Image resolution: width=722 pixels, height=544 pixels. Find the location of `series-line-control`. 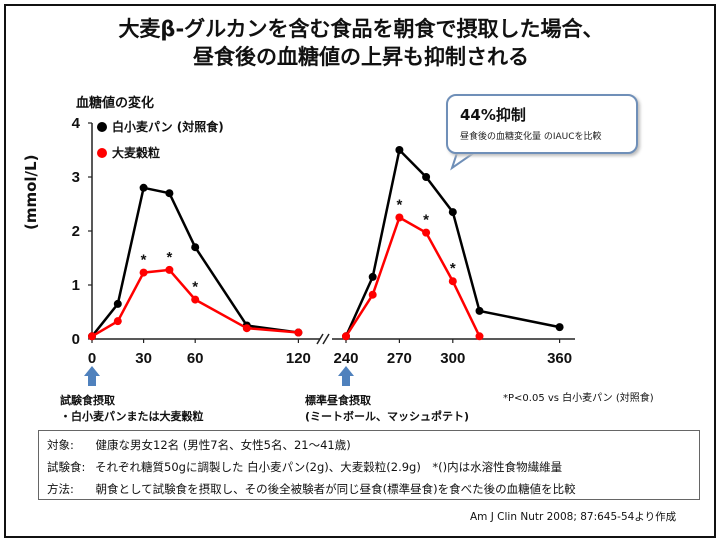

series-line-control is located at coordinates (452, 242).